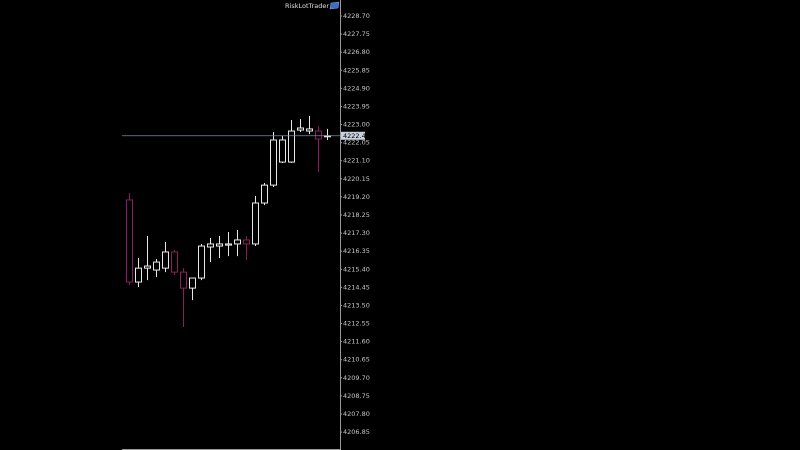  What do you see at coordinates (356, 179) in the screenshot?
I see `y-tick-label: 4220.15` at bounding box center [356, 179].